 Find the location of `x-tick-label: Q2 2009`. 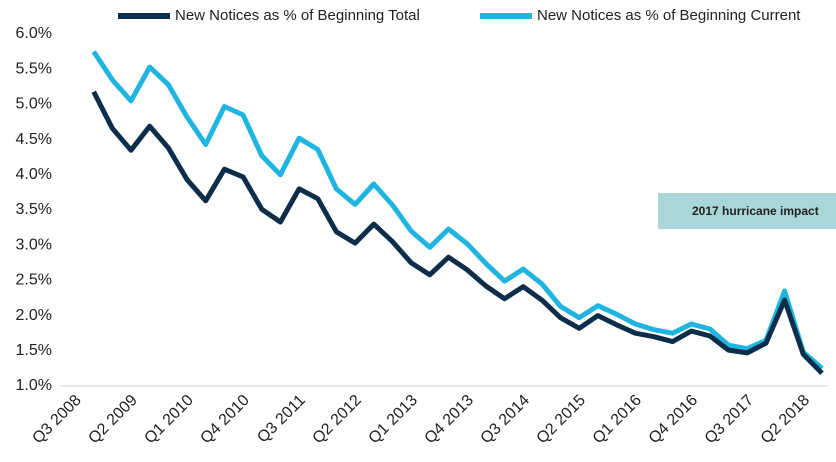

x-tick-label: Q2 2009 is located at coordinates (113, 420).